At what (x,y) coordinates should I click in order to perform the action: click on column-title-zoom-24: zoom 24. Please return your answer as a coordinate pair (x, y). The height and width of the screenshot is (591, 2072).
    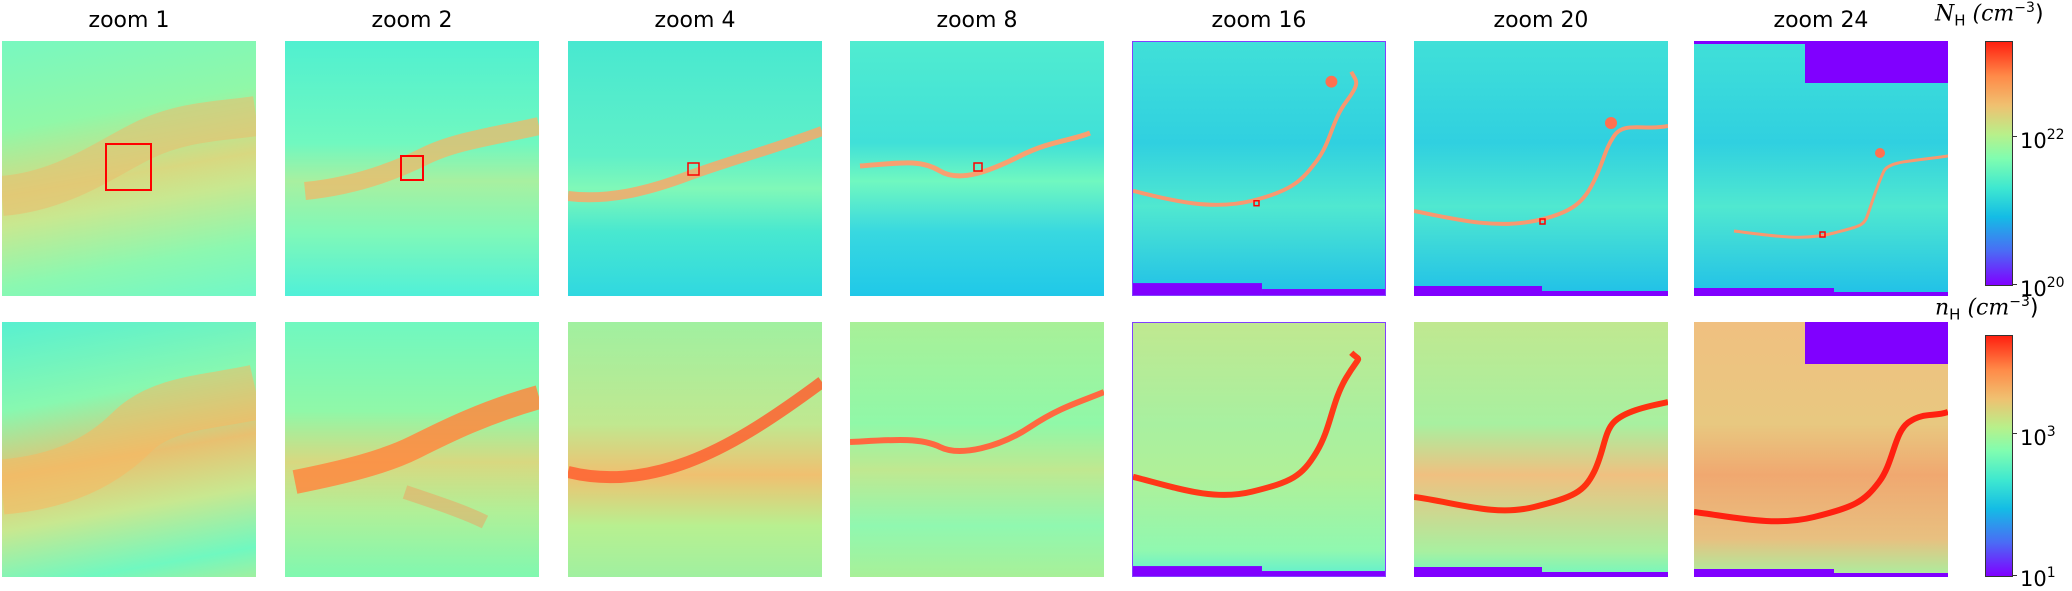
    Looking at the image, I should click on (1821, 20).